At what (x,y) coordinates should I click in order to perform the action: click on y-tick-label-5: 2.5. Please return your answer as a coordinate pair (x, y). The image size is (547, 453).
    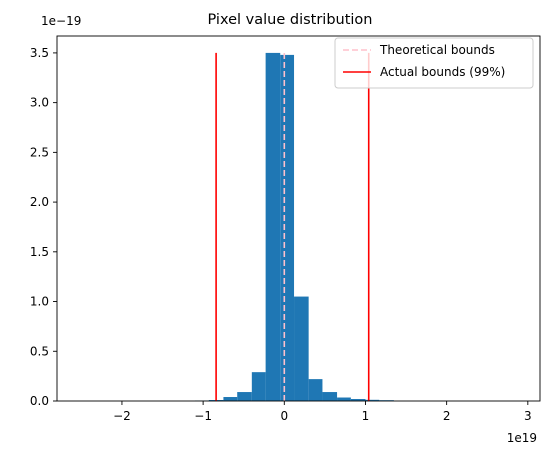
    Looking at the image, I should click on (39, 152).